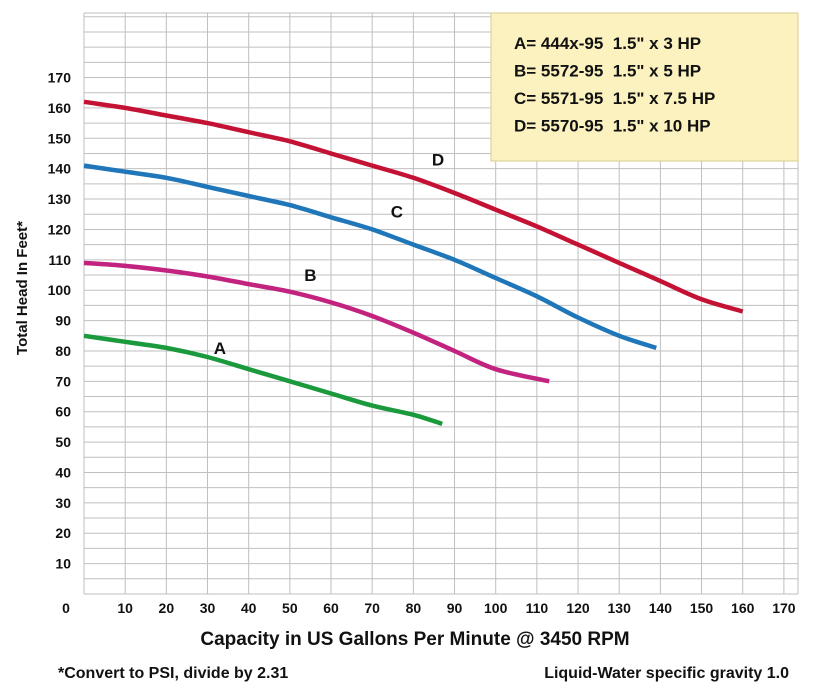 This screenshot has width=821, height=690. Describe the element at coordinates (702, 608) in the screenshot. I see `x-tick-label: 150` at that location.